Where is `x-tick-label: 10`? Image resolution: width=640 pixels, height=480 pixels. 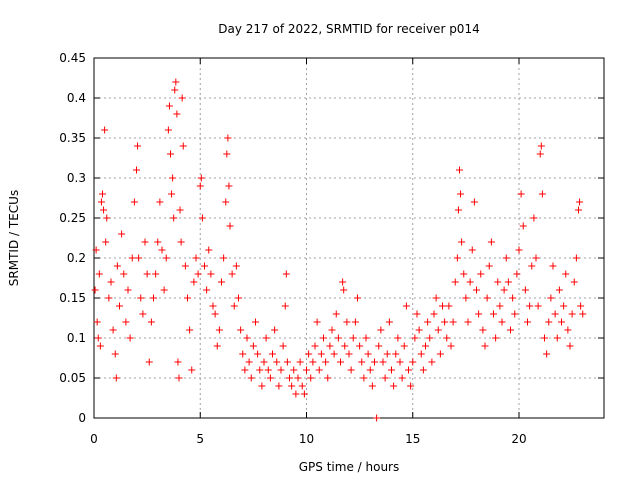
x-tick-label: 10 is located at coordinates (306, 439).